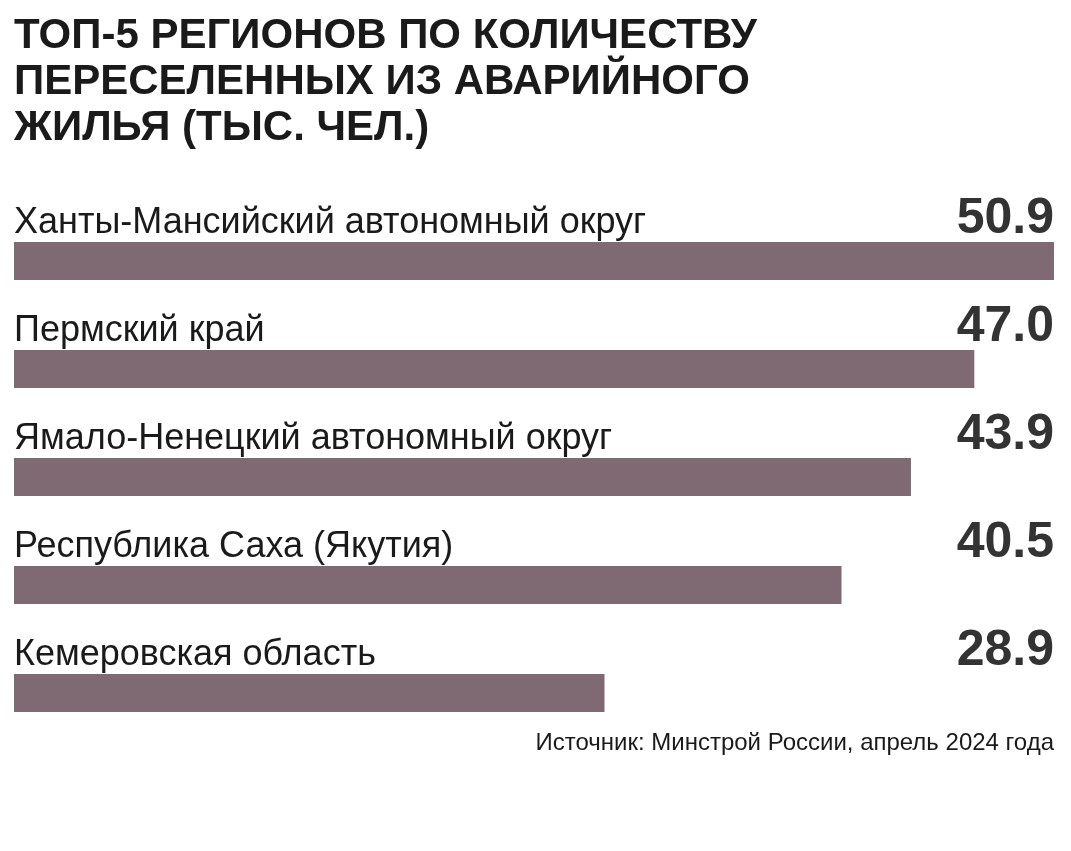 This screenshot has width=1071, height=851. I want to click on y-tick-label: Кемеровская область, so click(195, 652).